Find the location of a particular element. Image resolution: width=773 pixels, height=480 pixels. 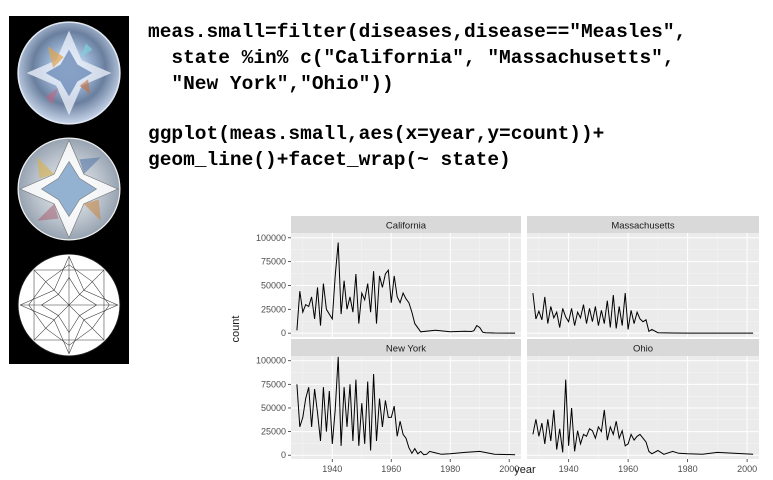

facet-strip-label: New York is located at coordinates (406, 349).